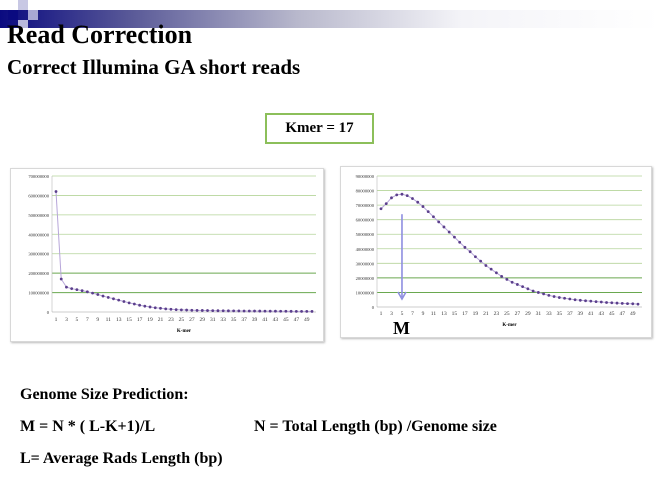 Image resolution: width=660 pixels, height=480 pixels. What do you see at coordinates (365, 234) in the screenshot?
I see `y-tick-label: 50000000` at bounding box center [365, 234].